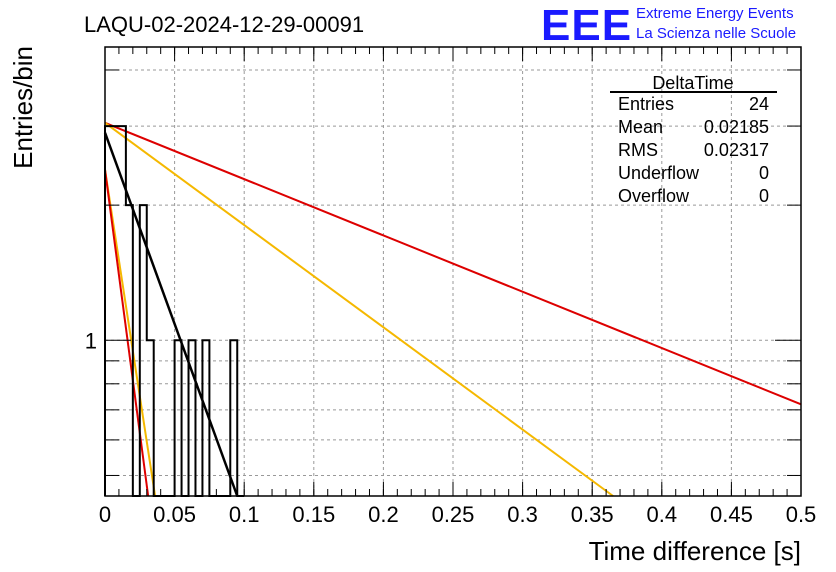  I want to click on stats-value-overflow: 0, so click(764, 196).